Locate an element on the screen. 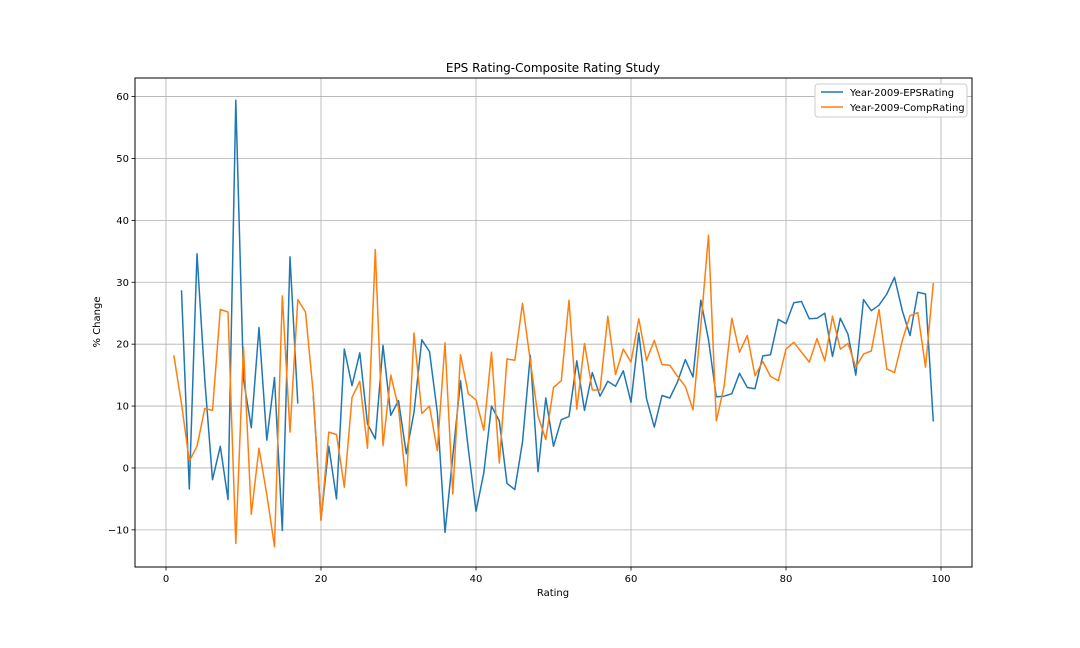 This screenshot has width=1080, height=648. y-tick-label: 30 is located at coordinates (122, 283).